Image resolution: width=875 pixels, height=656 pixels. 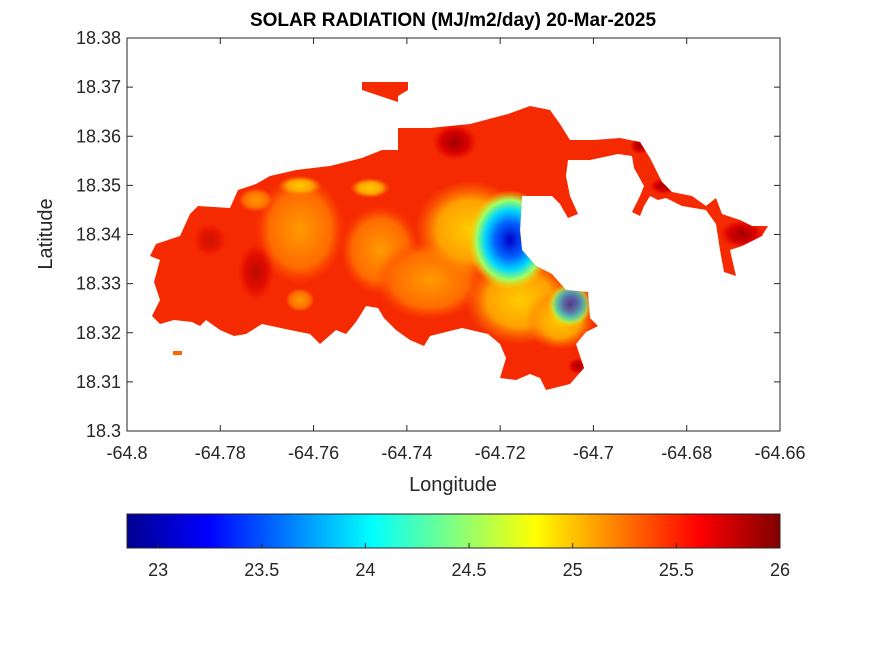 What do you see at coordinates (46, 233) in the screenshot?
I see `y-axis-label: Latitude` at bounding box center [46, 233].